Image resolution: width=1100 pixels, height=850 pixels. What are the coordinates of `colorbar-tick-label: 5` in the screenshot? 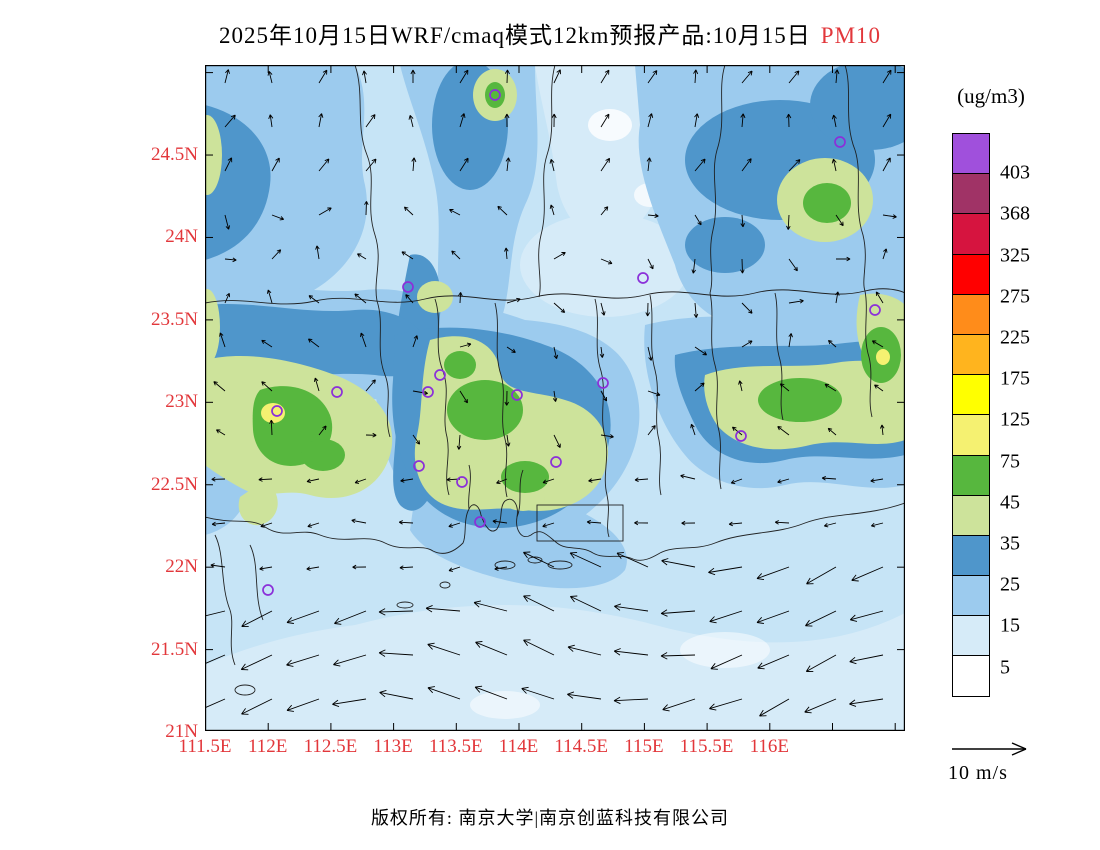 It's located at (1005, 667).